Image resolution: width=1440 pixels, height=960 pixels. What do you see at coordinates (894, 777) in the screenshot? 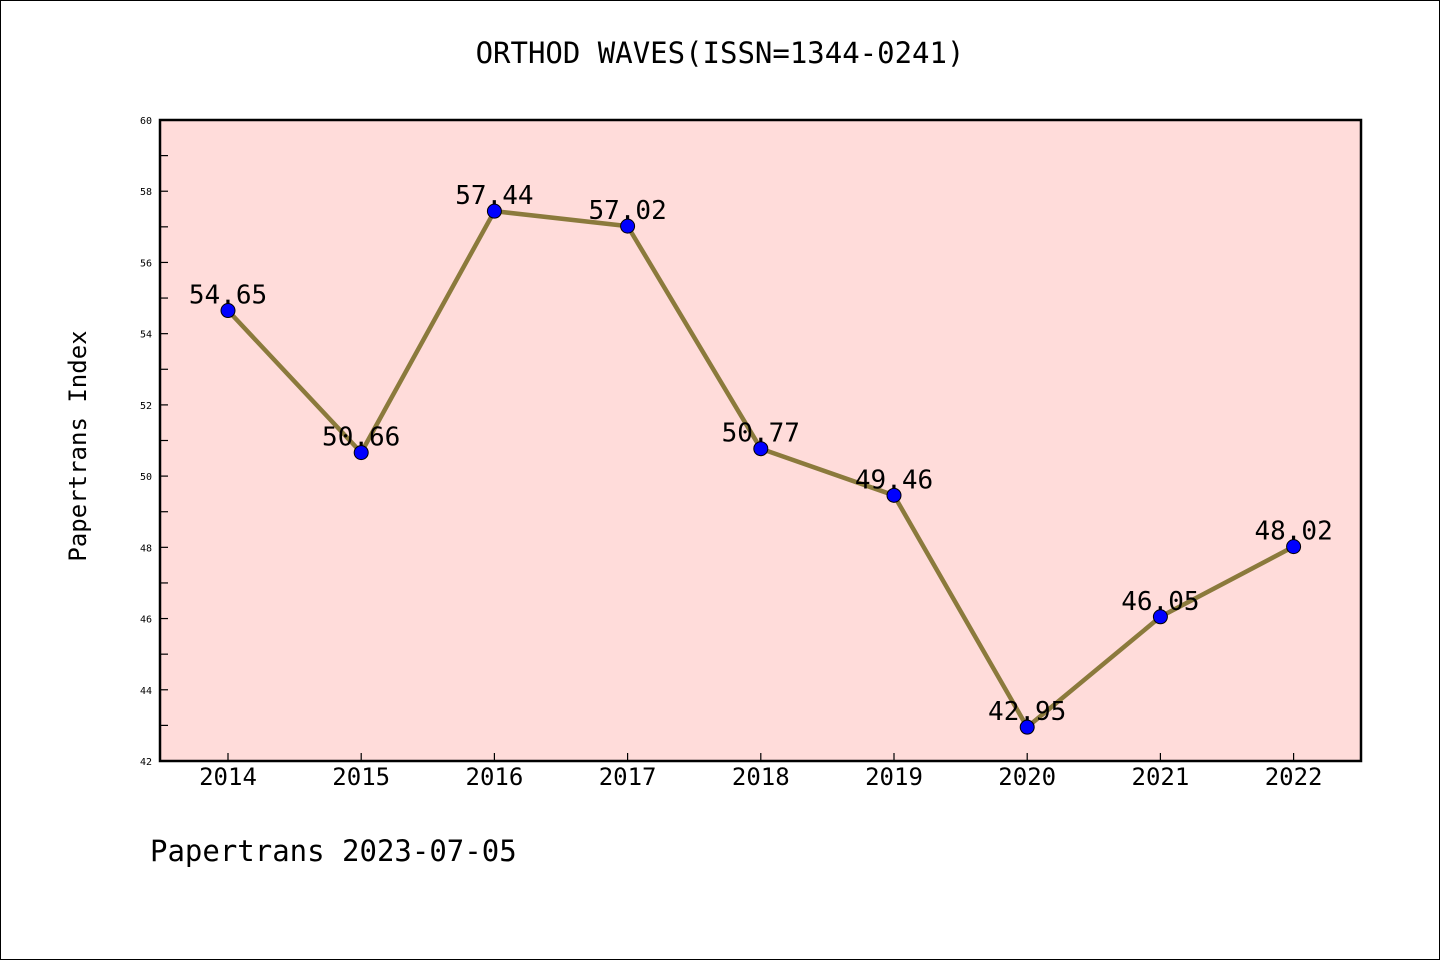
I see `x-tick-label: 2019` at bounding box center [894, 777].